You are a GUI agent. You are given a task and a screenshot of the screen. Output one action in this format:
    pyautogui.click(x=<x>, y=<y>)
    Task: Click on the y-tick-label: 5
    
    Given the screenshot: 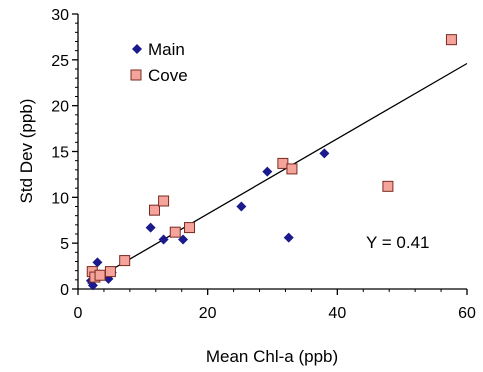 What is the action you would take?
    pyautogui.click(x=64, y=244)
    